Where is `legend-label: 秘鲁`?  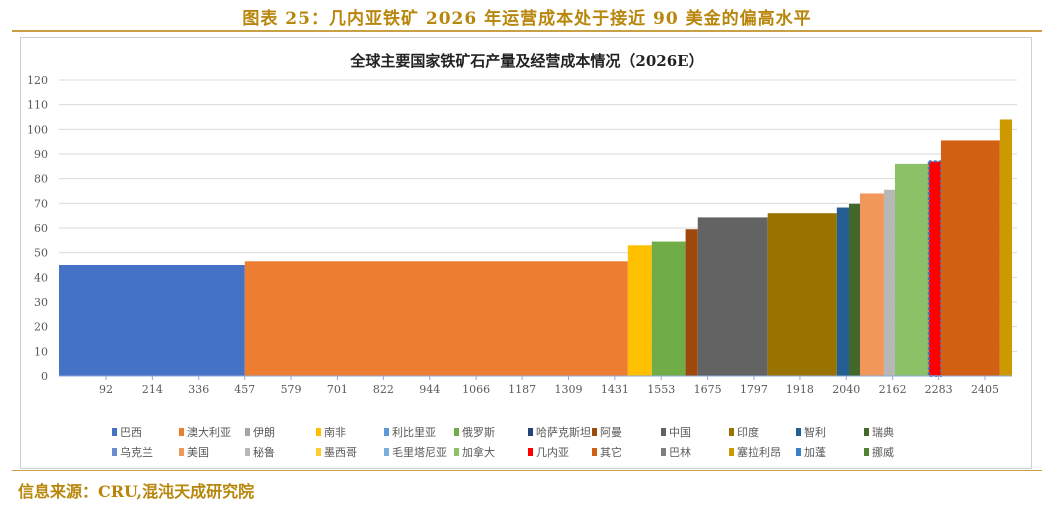 legend-label: 秘鲁 is located at coordinates (264, 452).